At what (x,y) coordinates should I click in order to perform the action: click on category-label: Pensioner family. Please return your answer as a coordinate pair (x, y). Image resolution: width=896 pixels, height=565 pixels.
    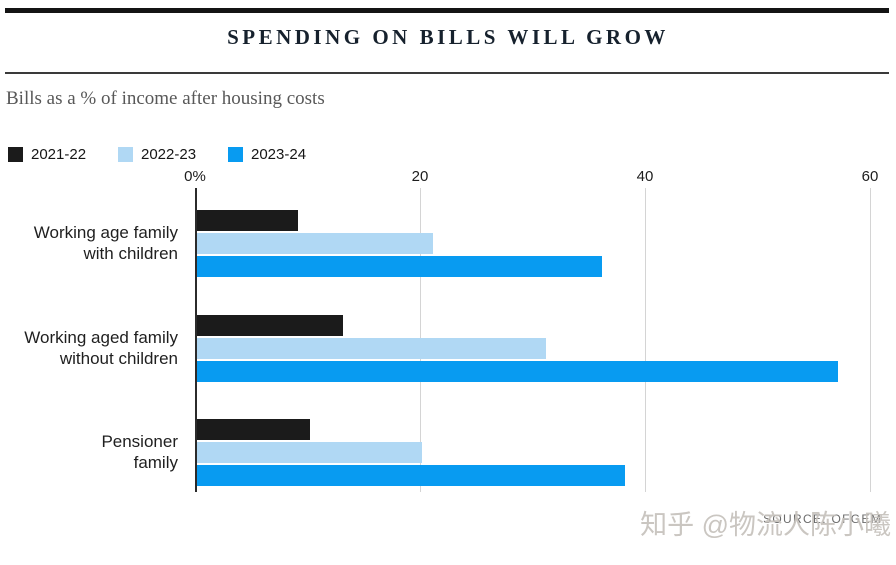
    Looking at the image, I should click on (139, 452).